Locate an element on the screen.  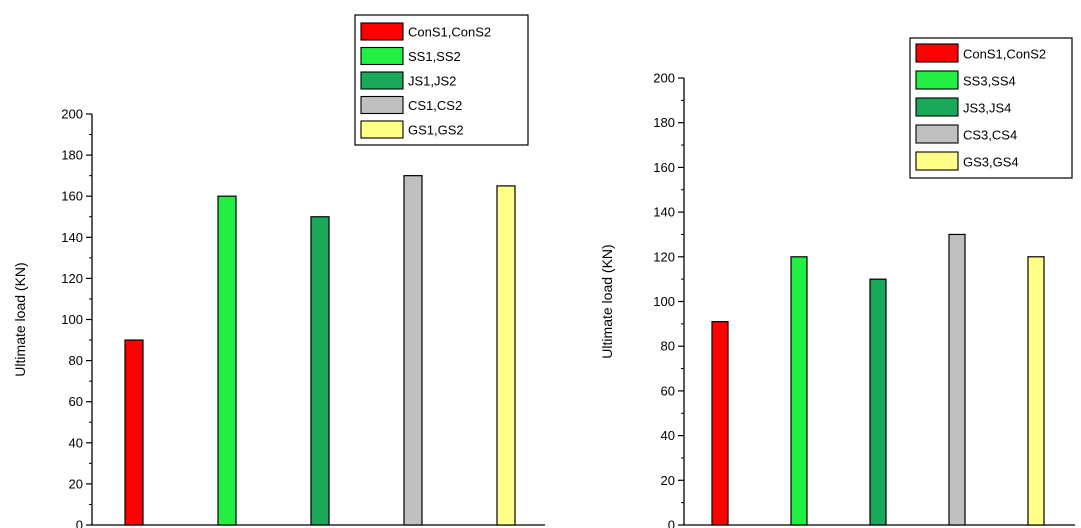
legend-label: JS1,JS2 is located at coordinates (432, 81).